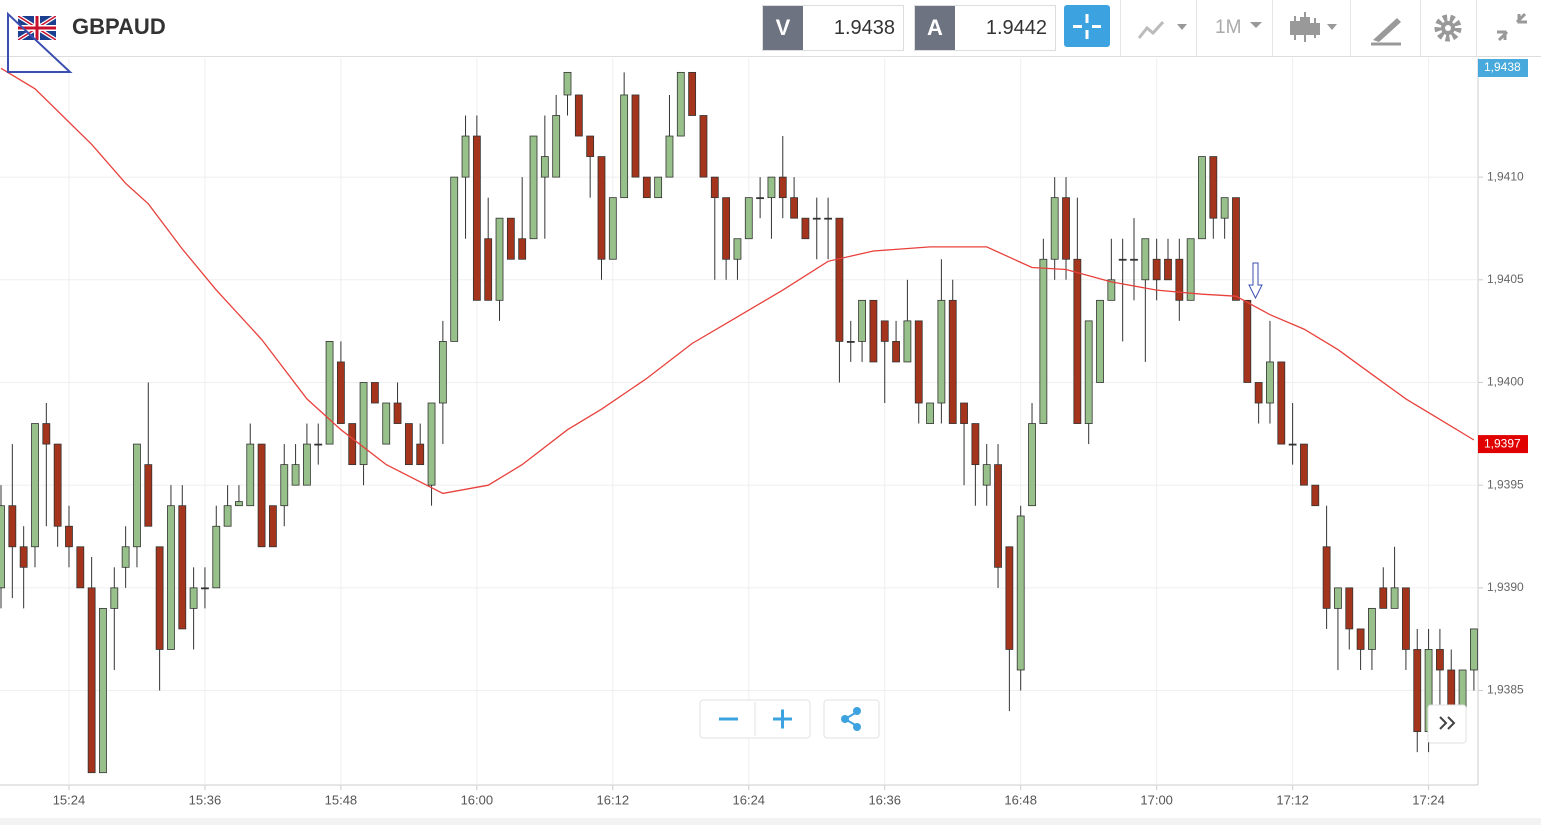 The height and width of the screenshot is (825, 1541). What do you see at coordinates (1311, 28) in the screenshot?
I see `chart-type-button` at bounding box center [1311, 28].